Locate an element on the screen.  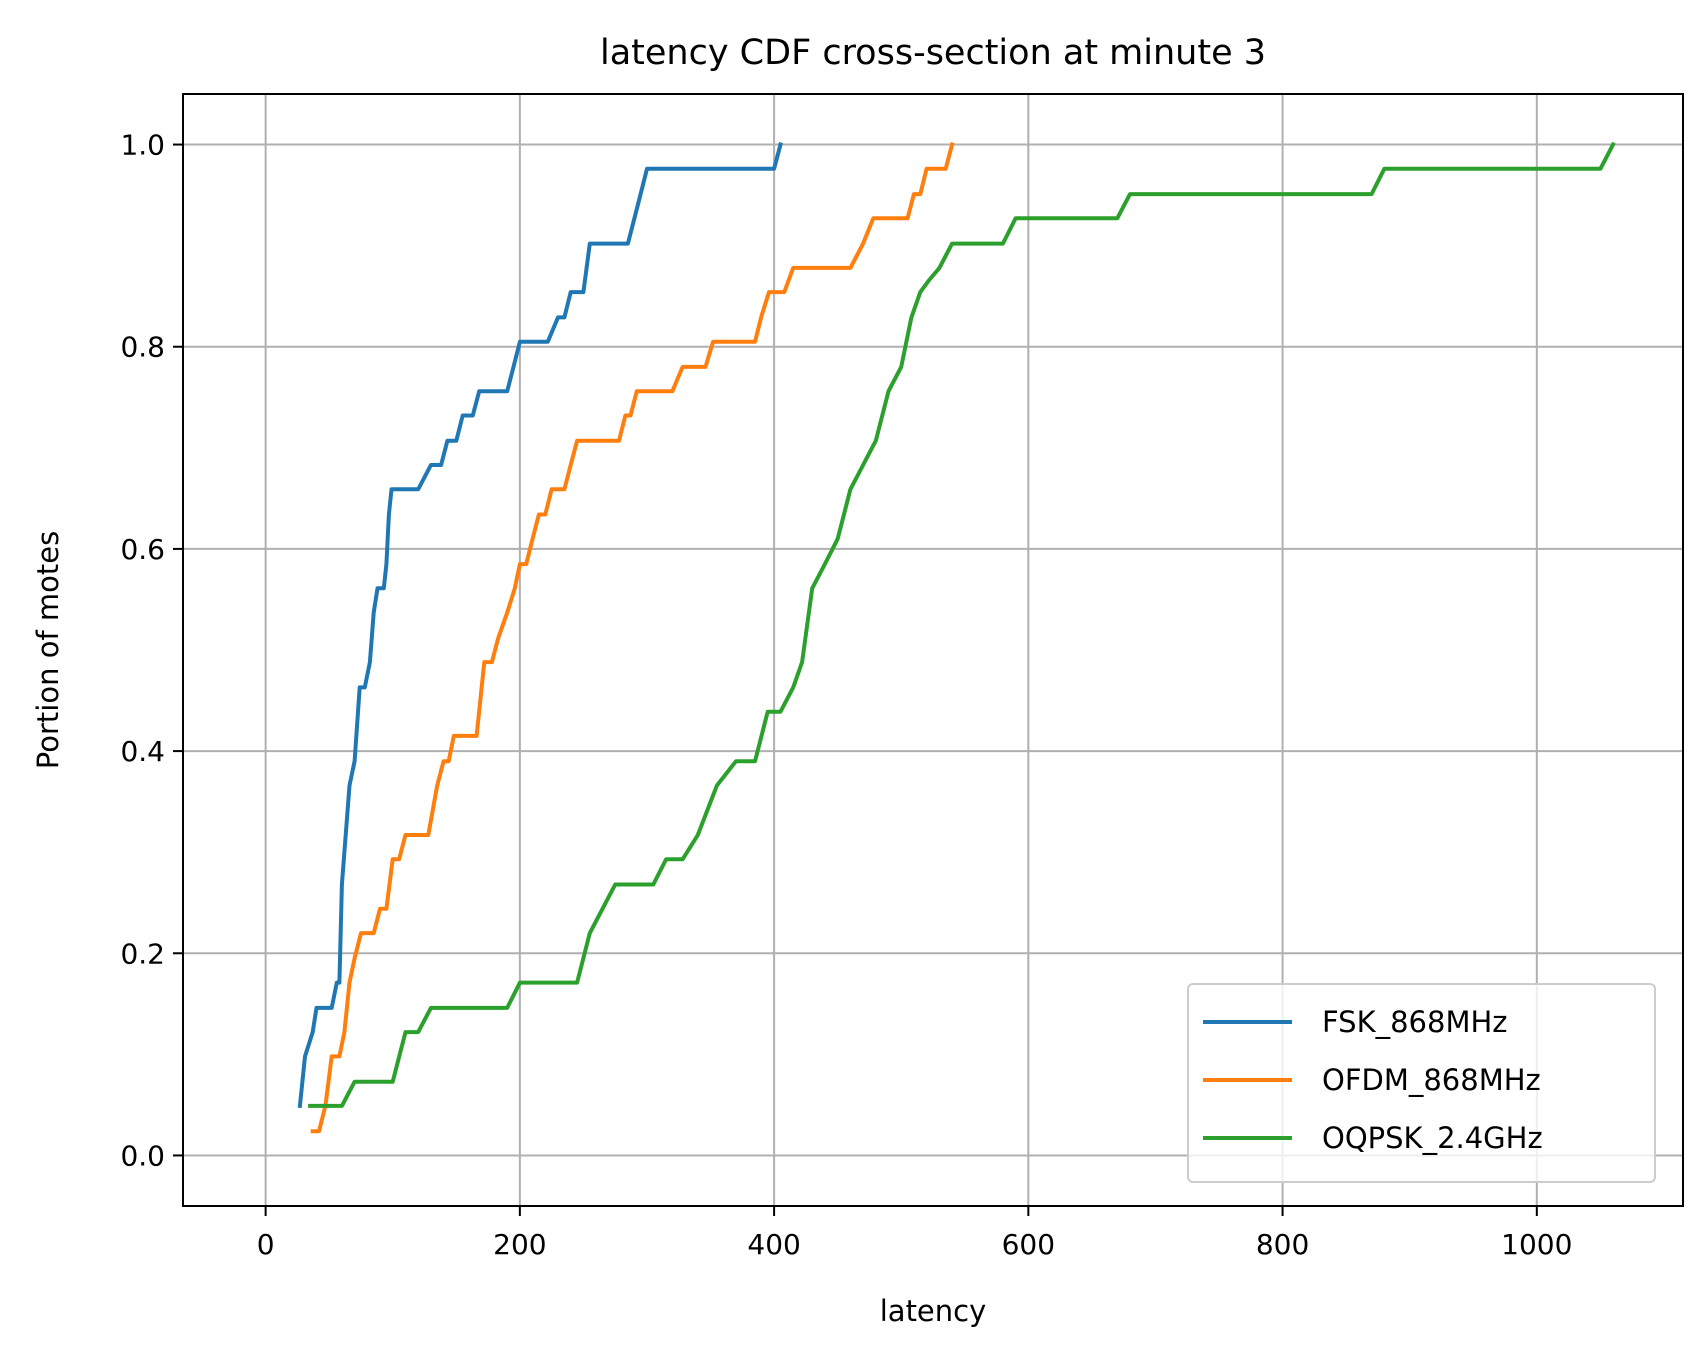
legend: FSK_868MHz OFDM_868MHz OQPSK_2.4GHz is located at coordinates (1421, 1083).